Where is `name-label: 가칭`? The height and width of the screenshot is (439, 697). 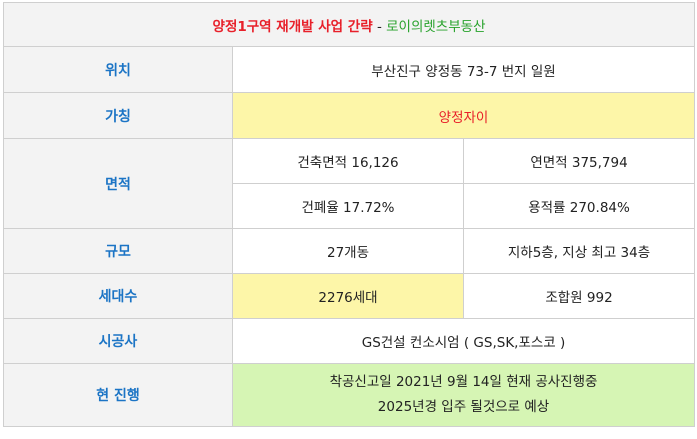 name-label: 가칭 is located at coordinates (118, 115).